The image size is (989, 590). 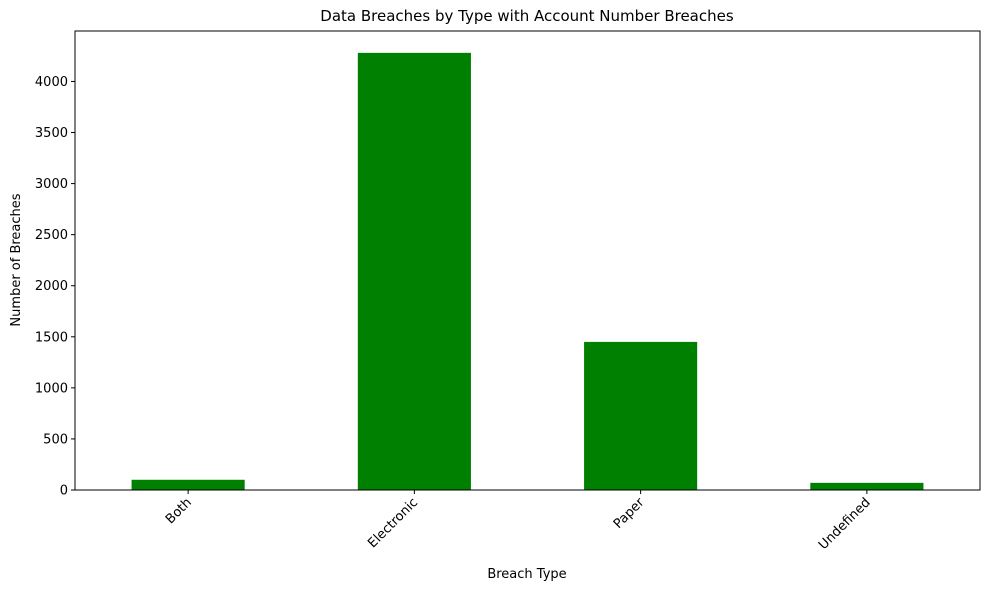 I want to click on x-axis-title: Breach Type, so click(x=526, y=574).